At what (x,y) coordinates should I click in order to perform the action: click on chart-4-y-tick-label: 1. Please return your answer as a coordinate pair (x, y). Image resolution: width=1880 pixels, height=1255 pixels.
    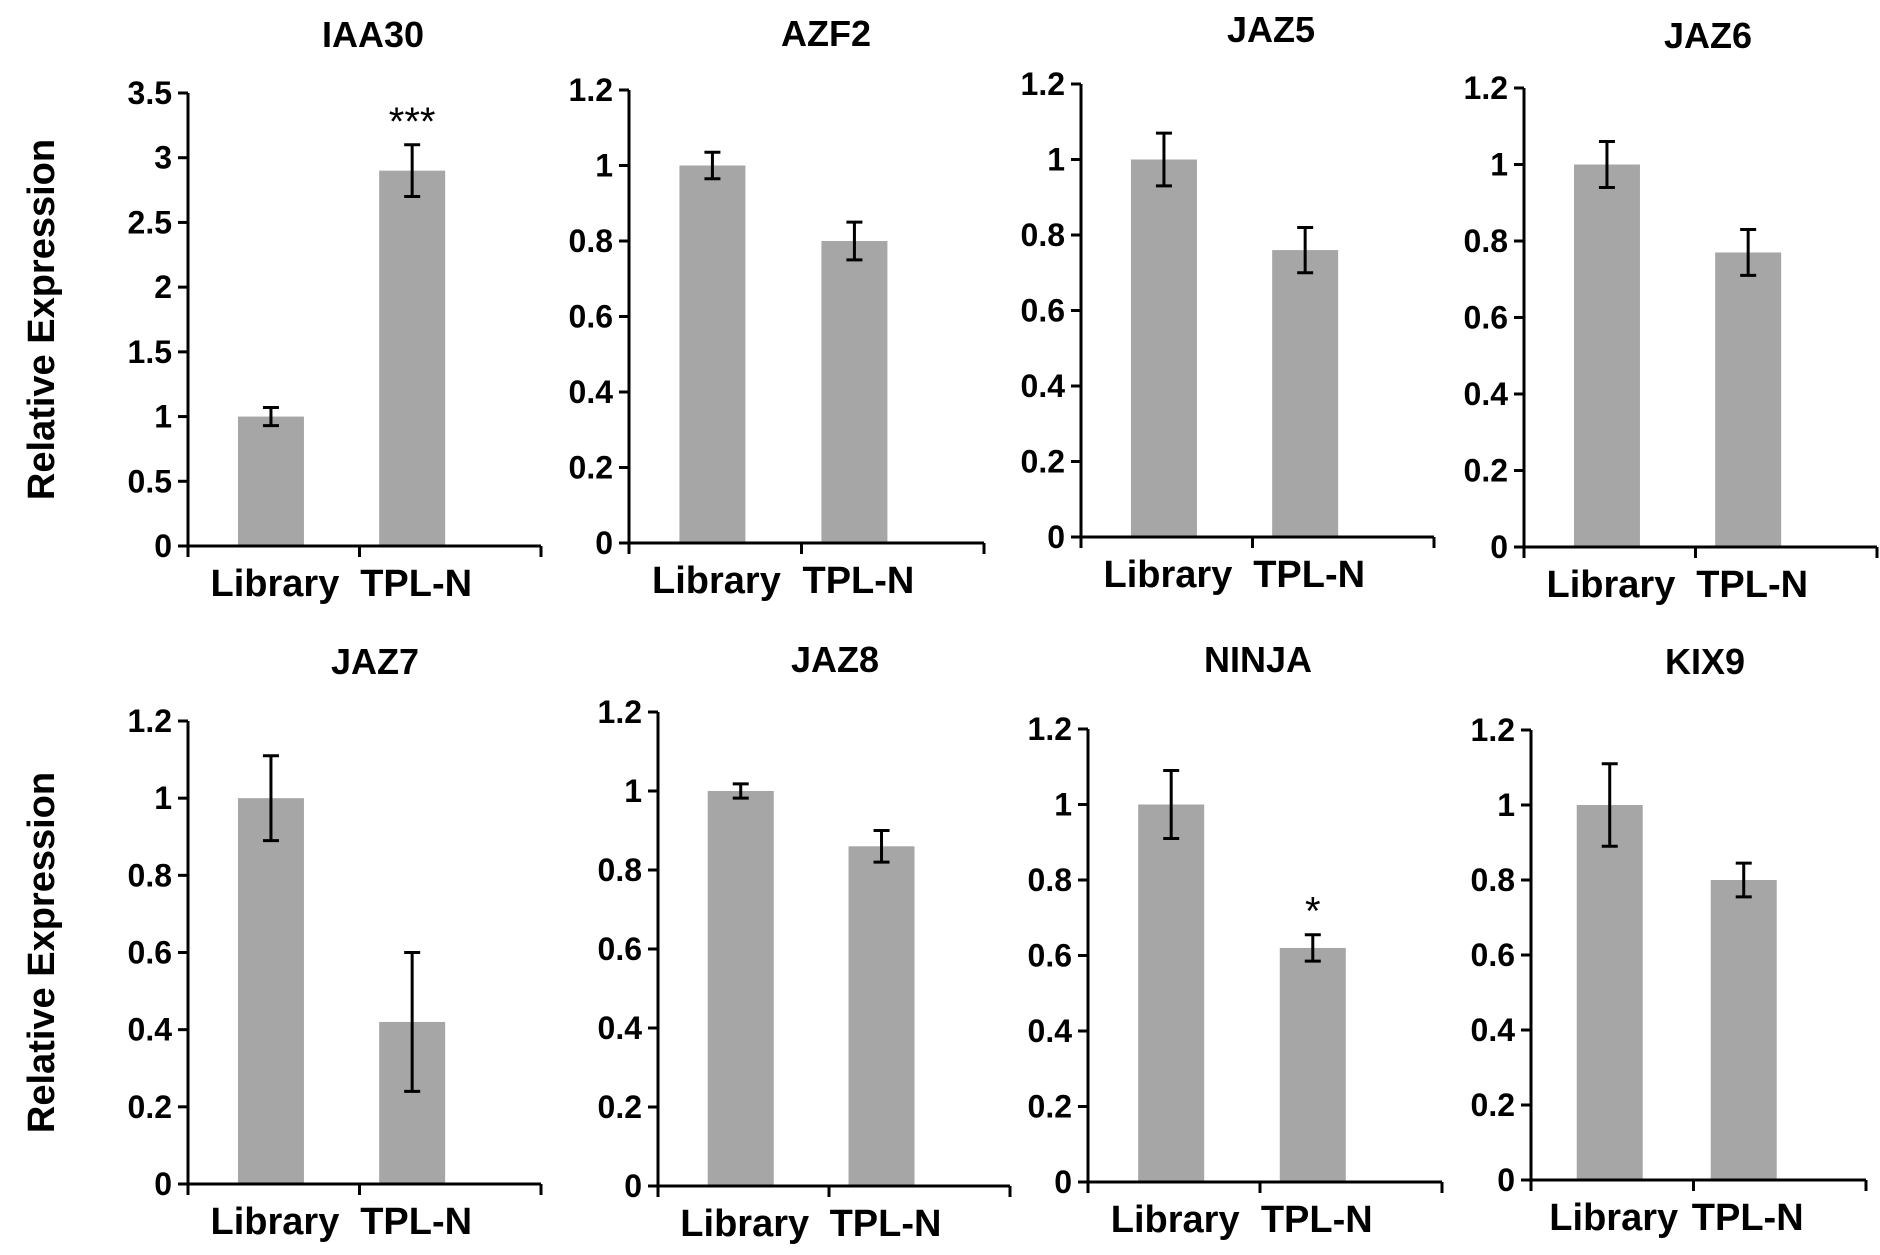
    Looking at the image, I should click on (1499, 165).